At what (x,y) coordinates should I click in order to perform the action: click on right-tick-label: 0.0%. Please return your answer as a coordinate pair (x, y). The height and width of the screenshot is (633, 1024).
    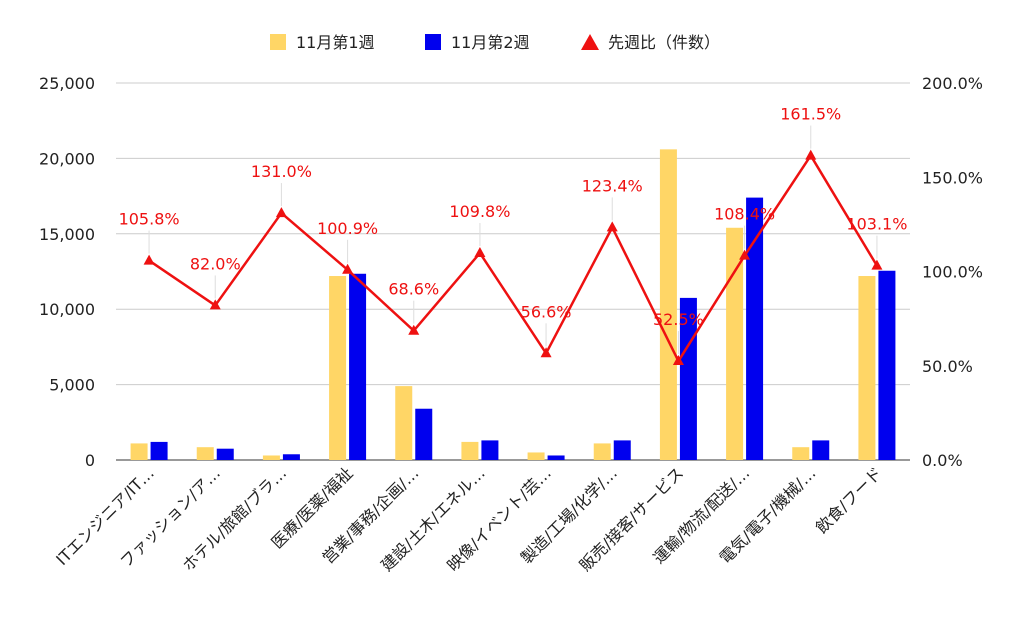
    Looking at the image, I should click on (942, 460).